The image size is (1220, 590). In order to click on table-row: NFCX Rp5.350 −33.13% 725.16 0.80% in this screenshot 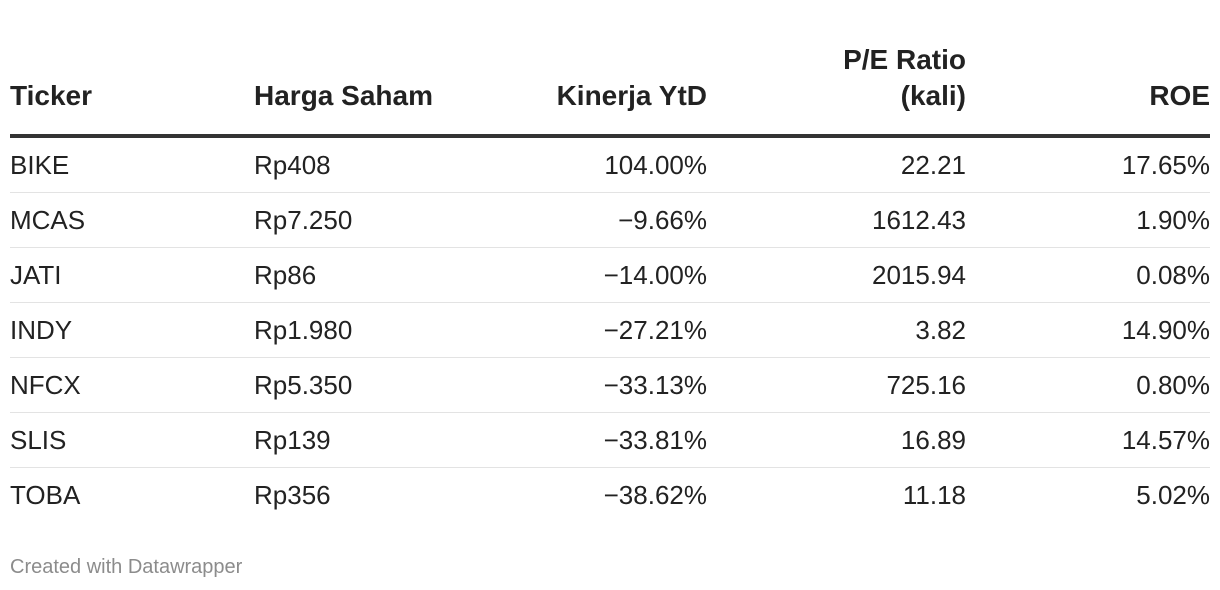, I will do `click(610, 385)`.